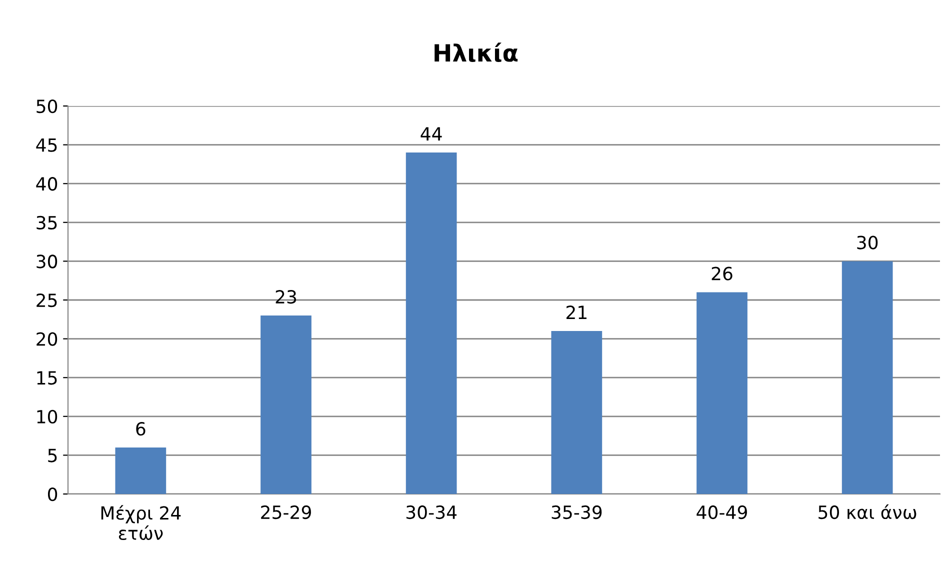 Image resolution: width=951 pixels, height=583 pixels. What do you see at coordinates (476, 52) in the screenshot?
I see `chart-title: Ηλικία` at bounding box center [476, 52].